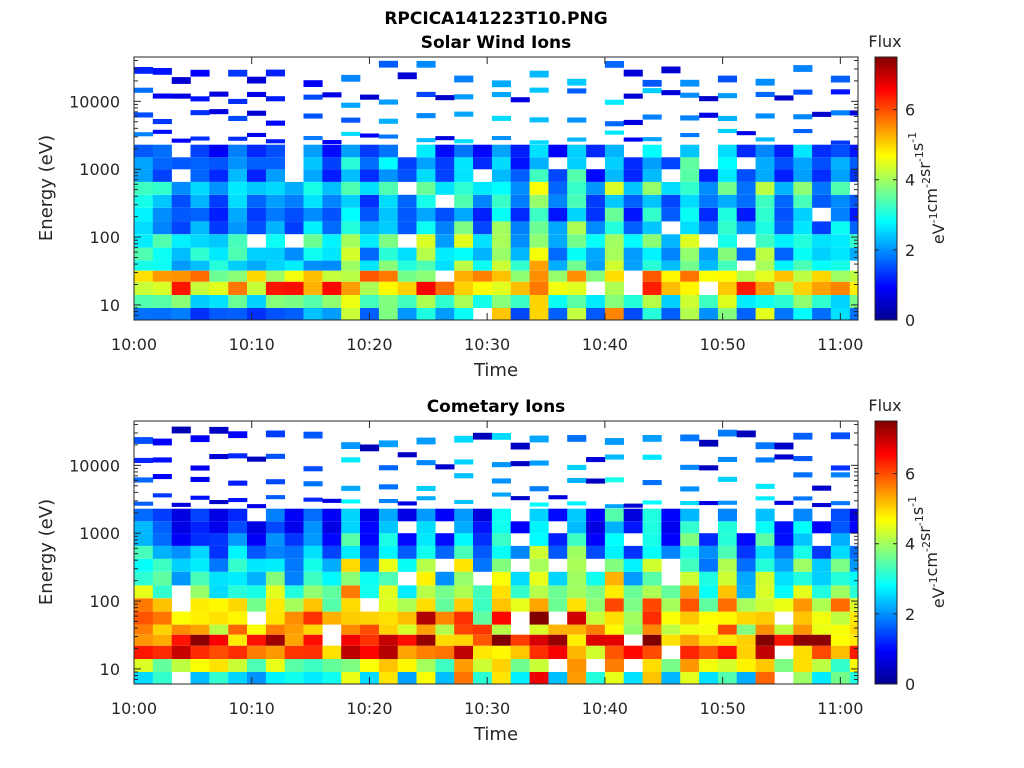  Describe the element at coordinates (252, 344) in the screenshot. I see `x-tick-label: 10:10` at that location.